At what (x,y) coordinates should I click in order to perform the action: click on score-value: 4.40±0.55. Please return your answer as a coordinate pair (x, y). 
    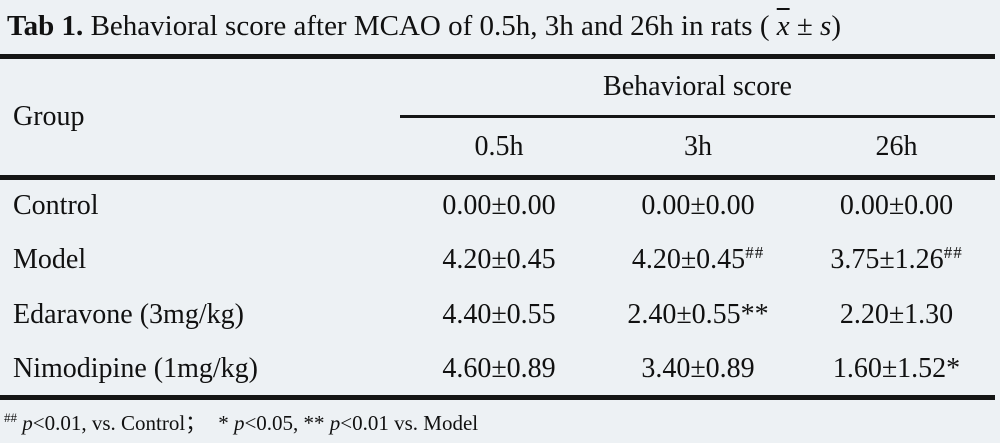
    Looking at the image, I should click on (499, 314).